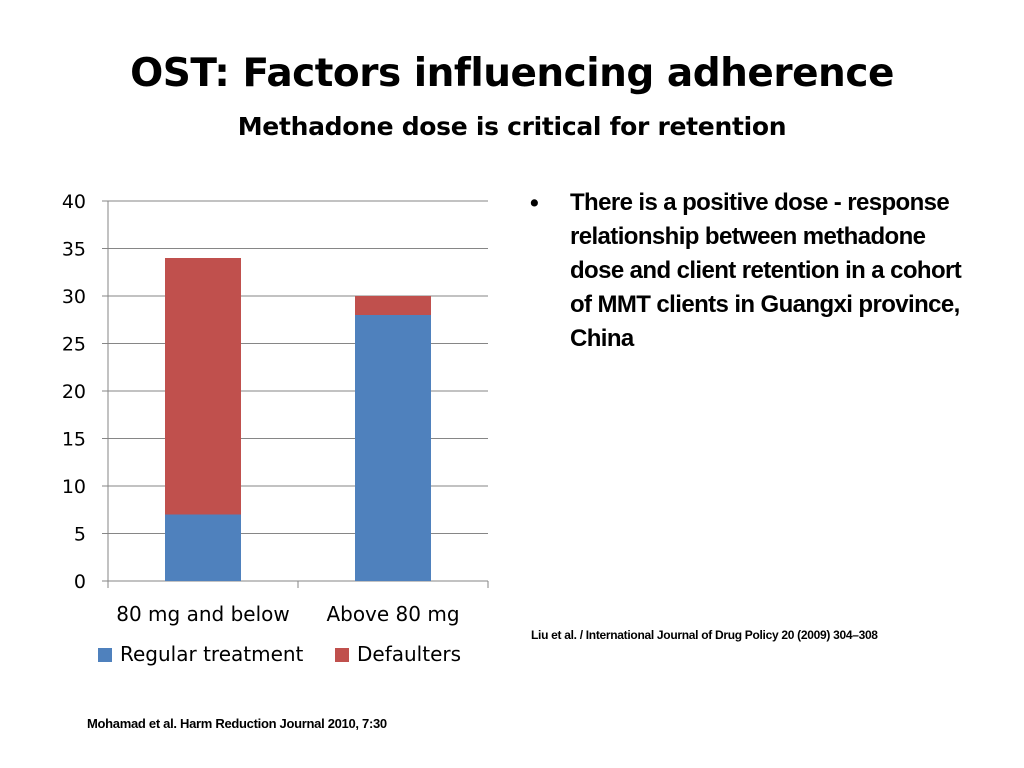  I want to click on y-tick-label: 40, so click(74, 202).